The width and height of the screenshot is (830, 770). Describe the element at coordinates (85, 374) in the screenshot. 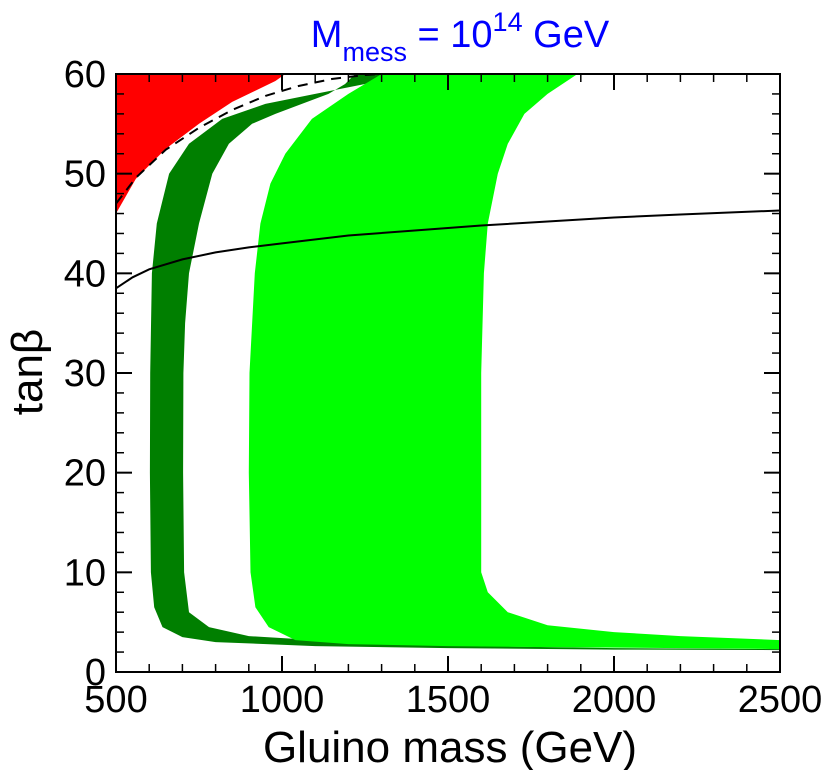

I see `y-tick-label: 30` at that location.